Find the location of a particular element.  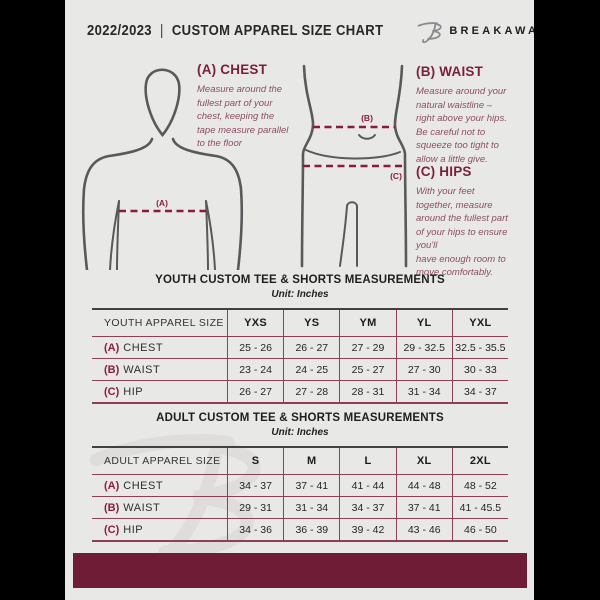

footer-accent-bar is located at coordinates (300, 570).